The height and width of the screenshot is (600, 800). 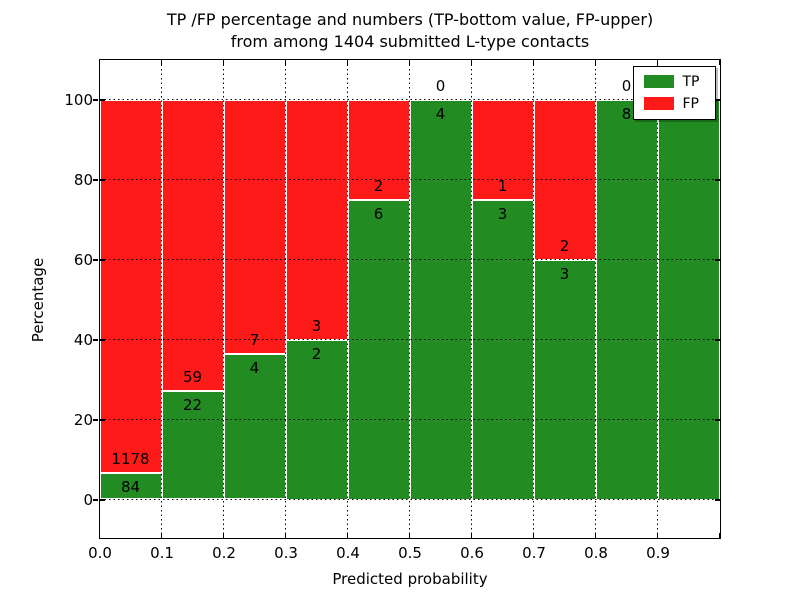 I want to click on tp-count-label: 22, so click(x=192, y=404).